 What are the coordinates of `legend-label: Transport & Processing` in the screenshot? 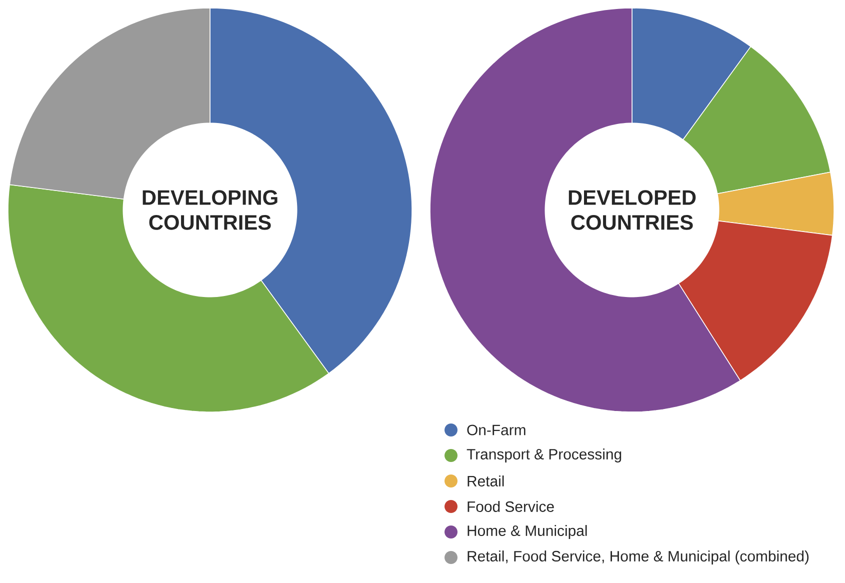 It's located at (544, 455).